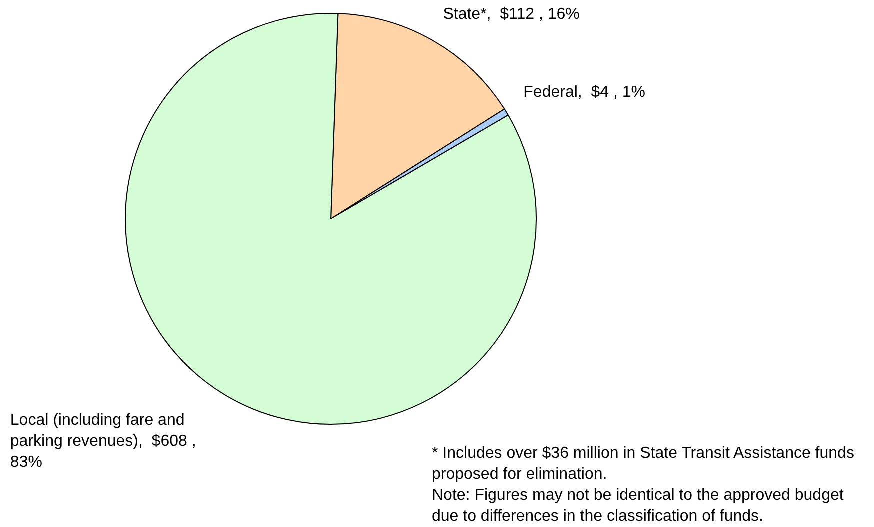 Image resolution: width=874 pixels, height=527 pixels. Describe the element at coordinates (103, 442) in the screenshot. I see `slice-label: Local (including fare and parking revenues), $608 , 83%` at that location.